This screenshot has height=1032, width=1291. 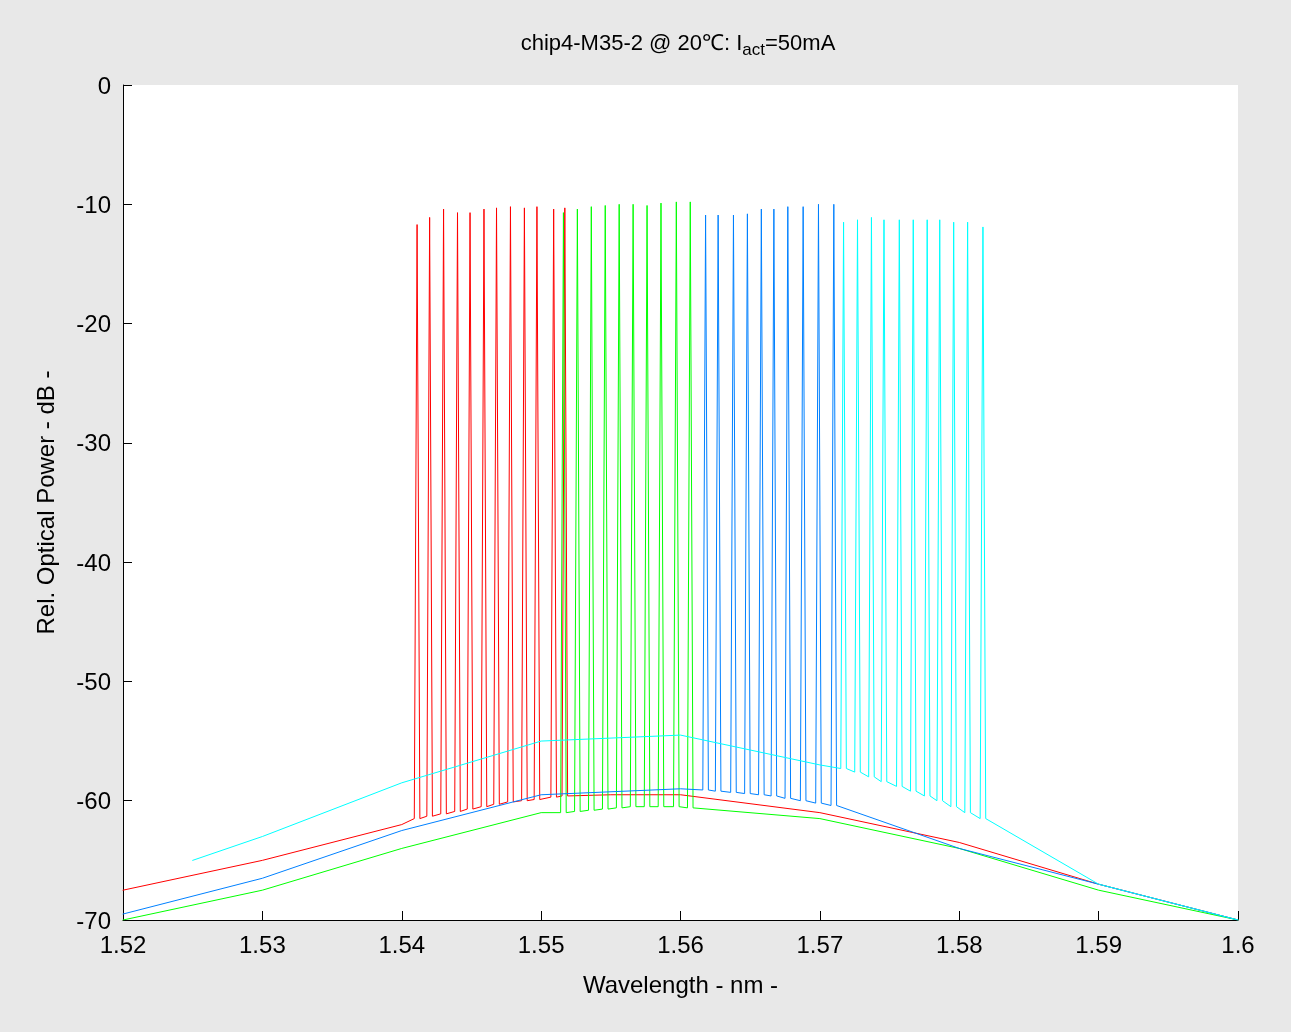 What do you see at coordinates (1098, 944) in the screenshot?
I see `x-tick-label: 1.59` at bounding box center [1098, 944].